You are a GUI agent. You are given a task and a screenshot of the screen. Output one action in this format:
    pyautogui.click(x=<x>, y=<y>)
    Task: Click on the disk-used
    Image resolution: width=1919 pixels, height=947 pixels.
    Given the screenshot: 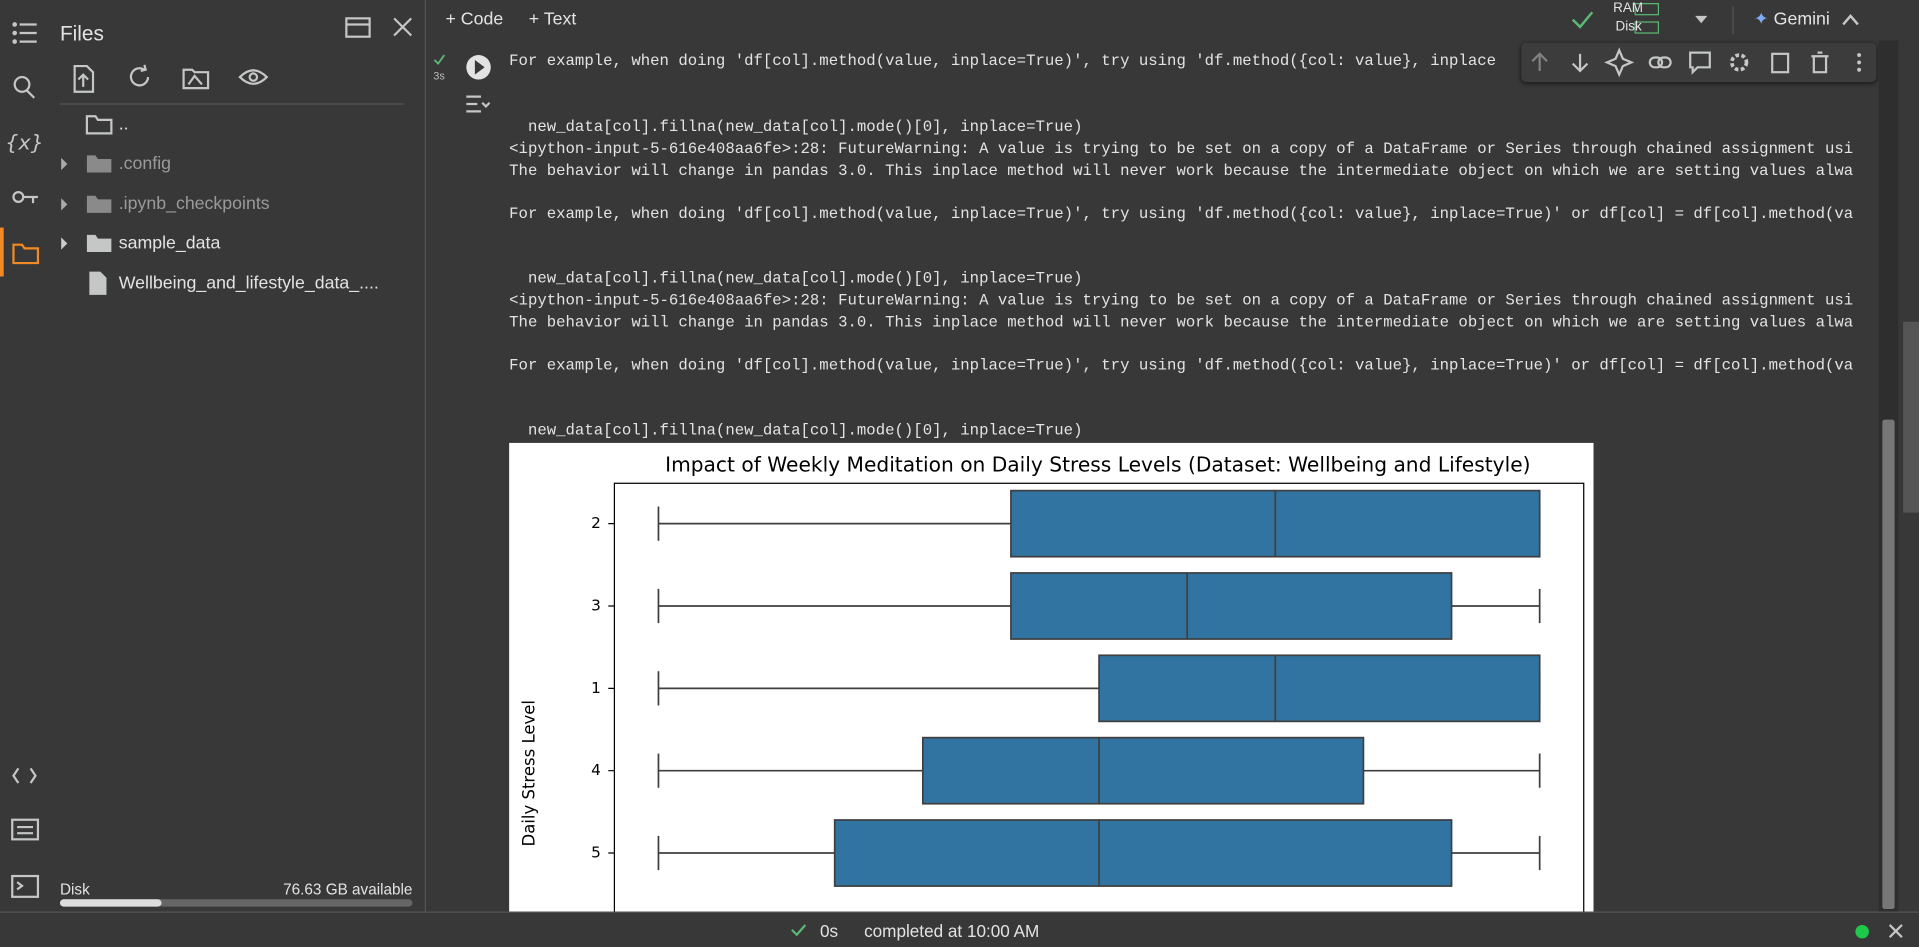 What is the action you would take?
    pyautogui.click(x=110, y=903)
    